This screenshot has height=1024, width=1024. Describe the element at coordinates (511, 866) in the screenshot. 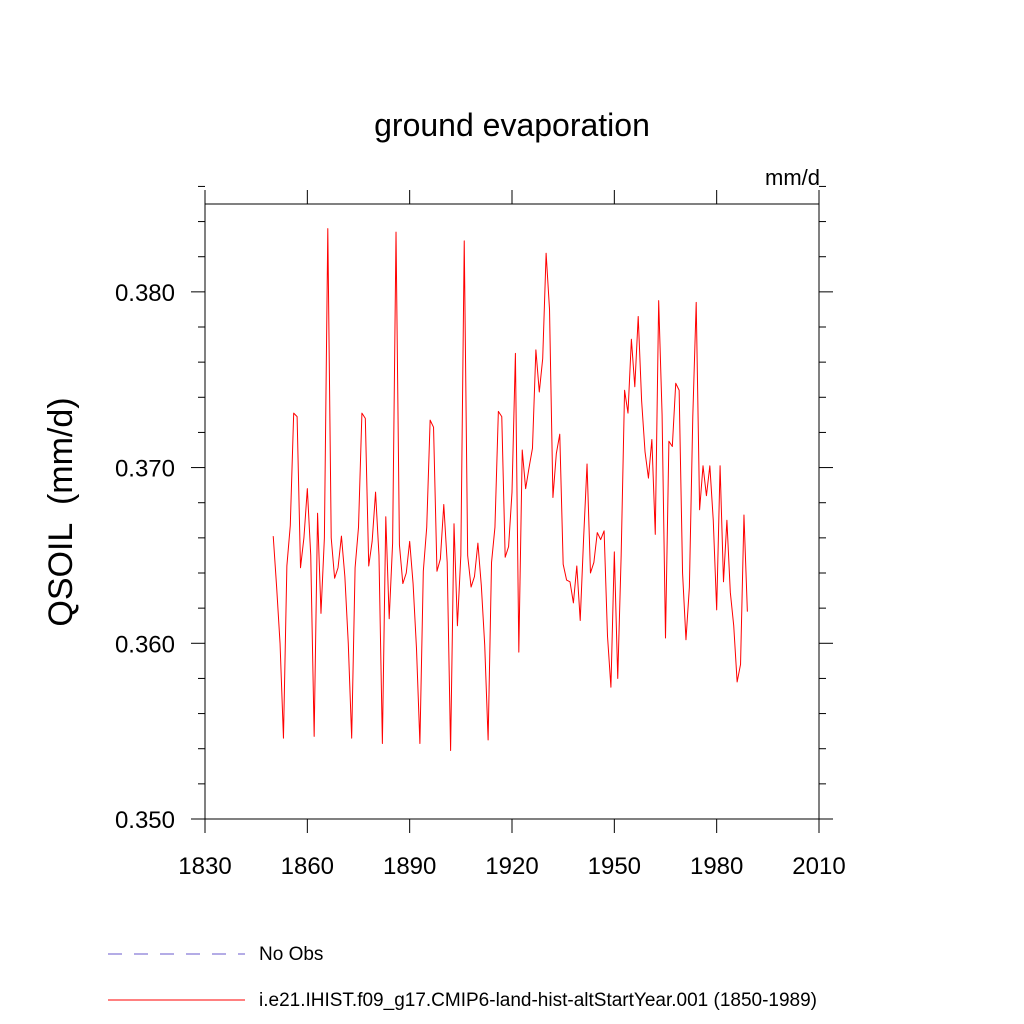

I see `x-tick-label: 1920` at that location.